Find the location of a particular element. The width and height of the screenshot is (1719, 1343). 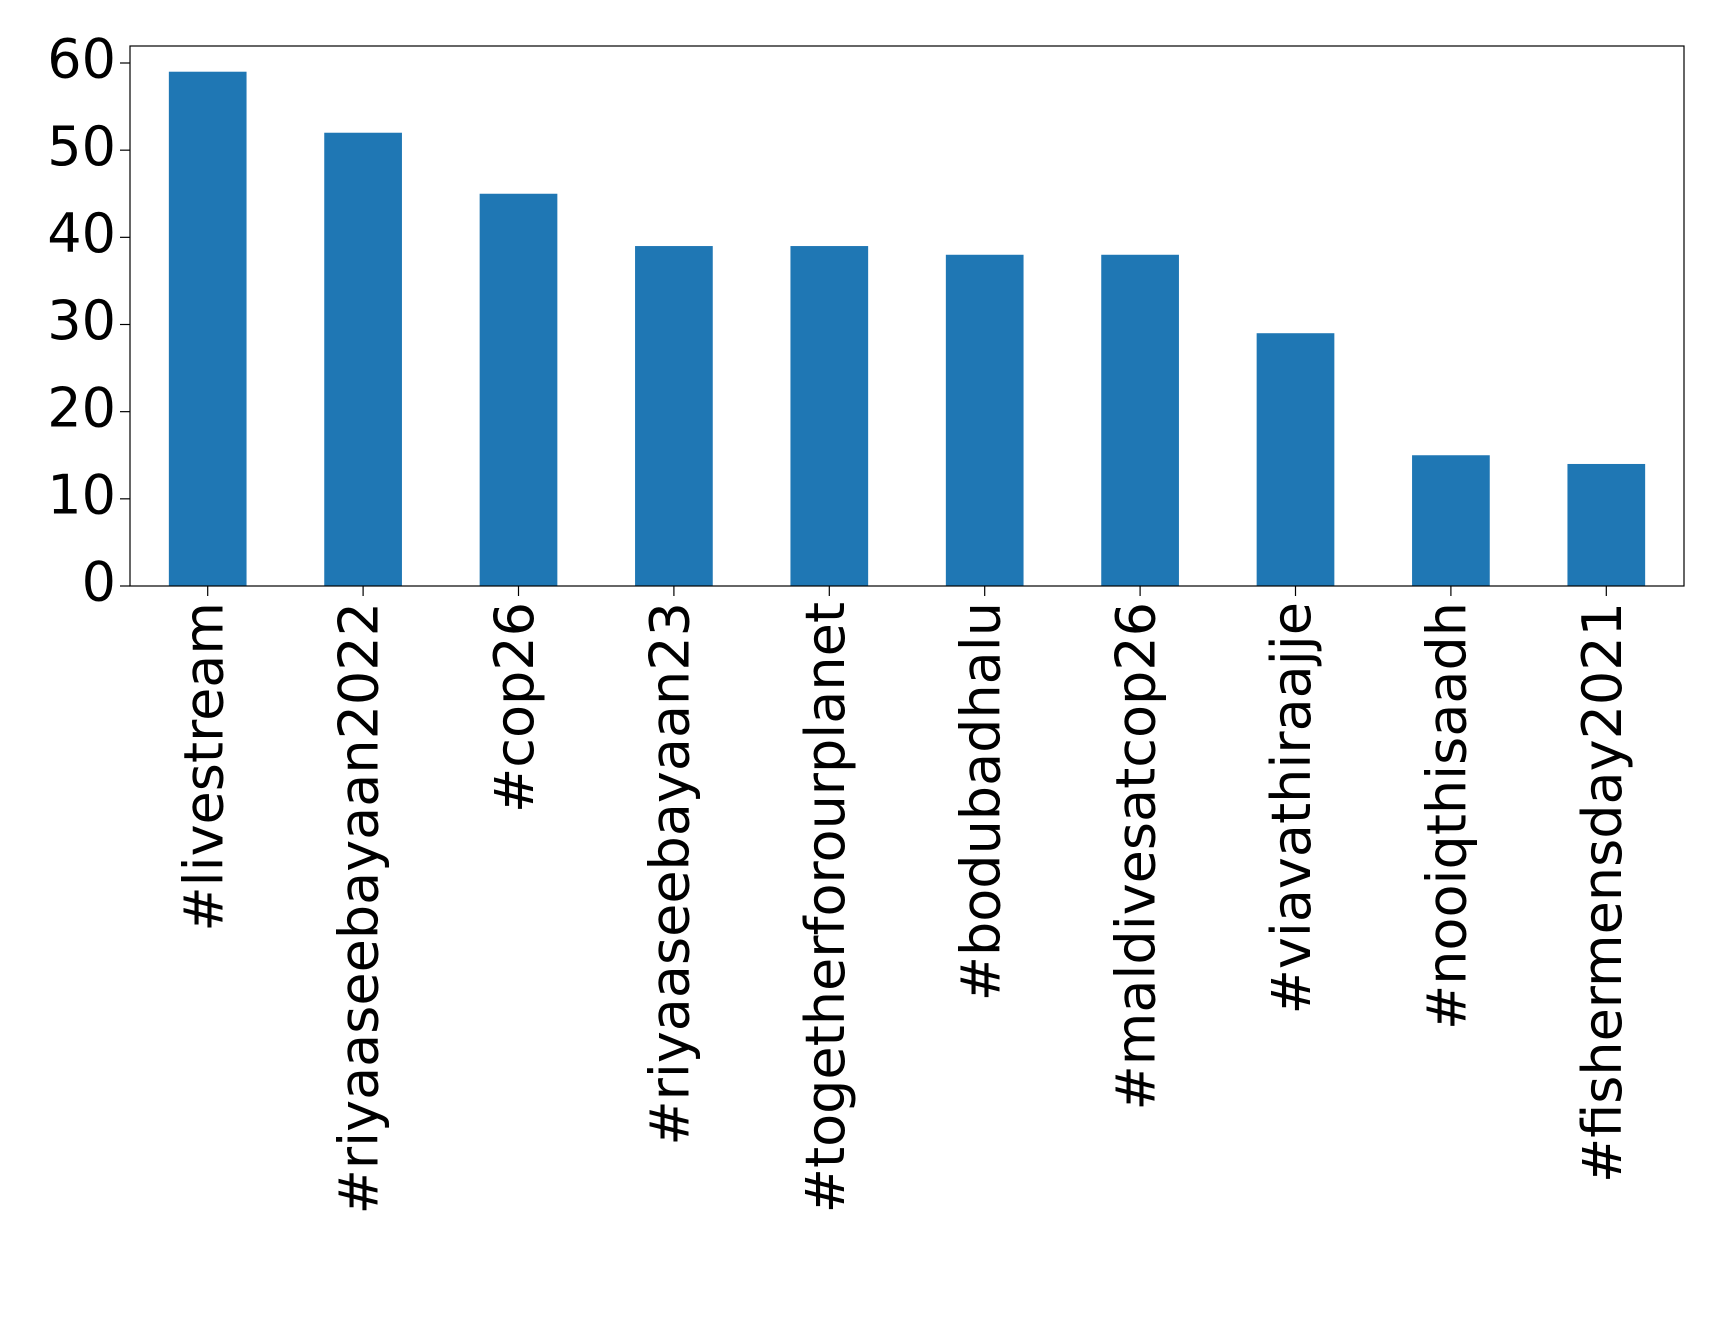

y-tick-label: 50 is located at coordinates (81, 146).